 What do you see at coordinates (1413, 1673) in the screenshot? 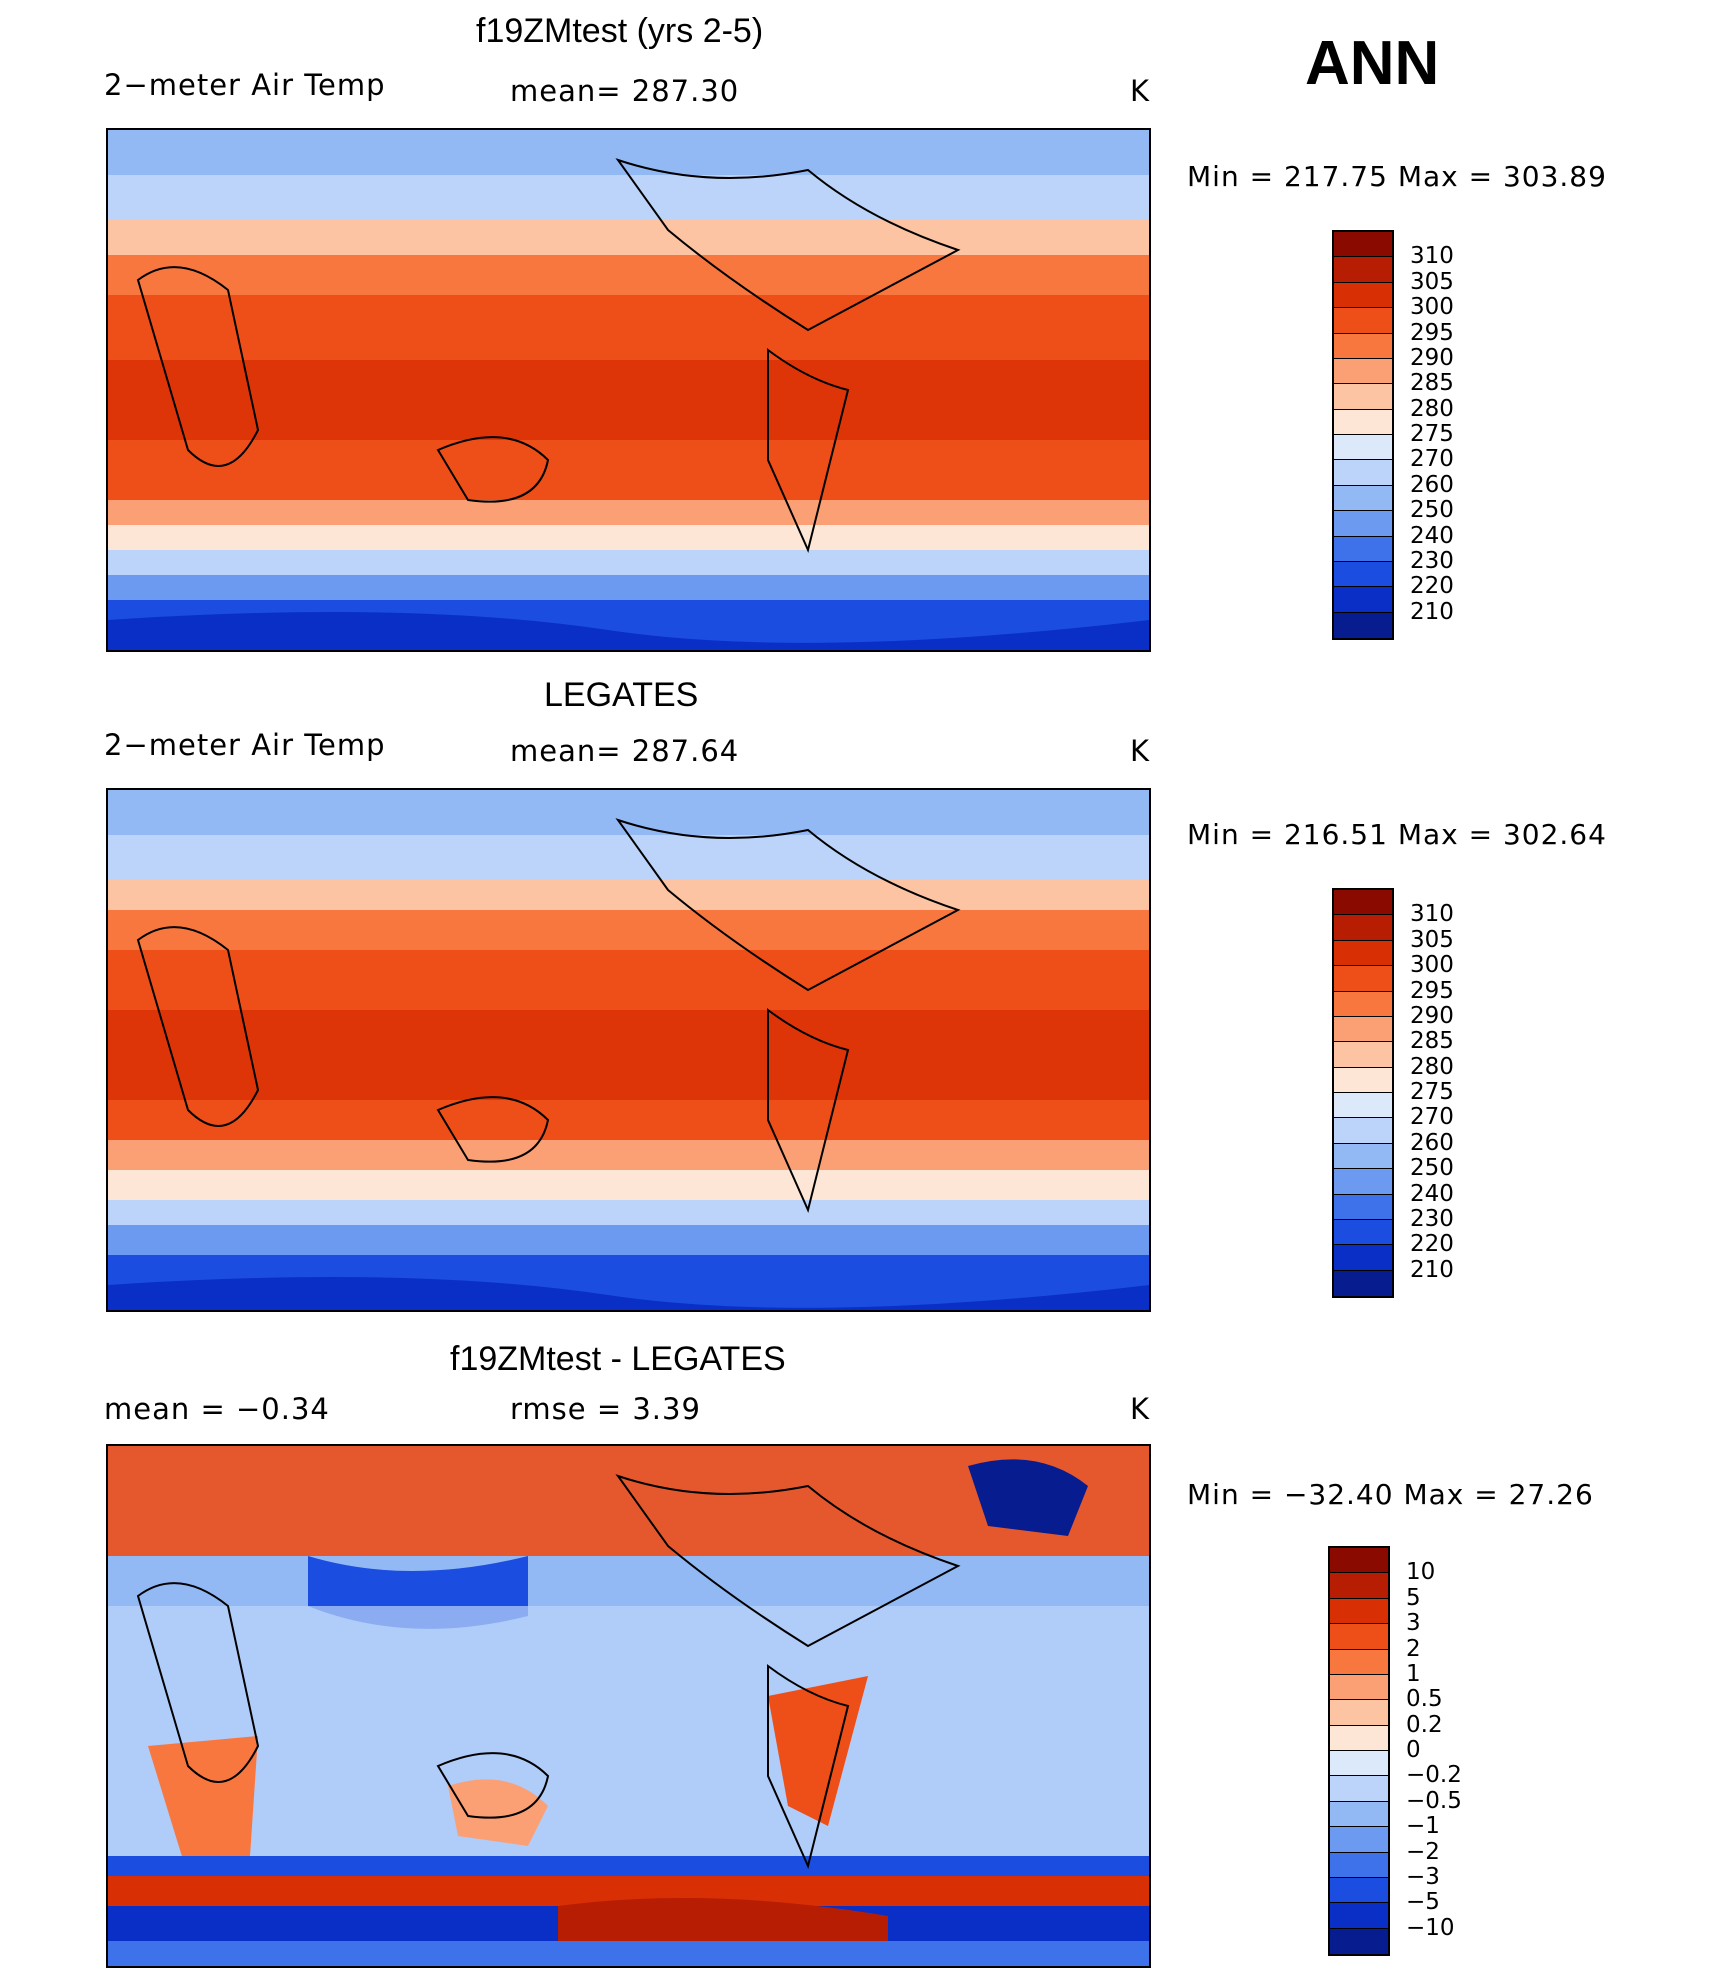
I see `colorbar-tick-label: 1` at bounding box center [1413, 1673].